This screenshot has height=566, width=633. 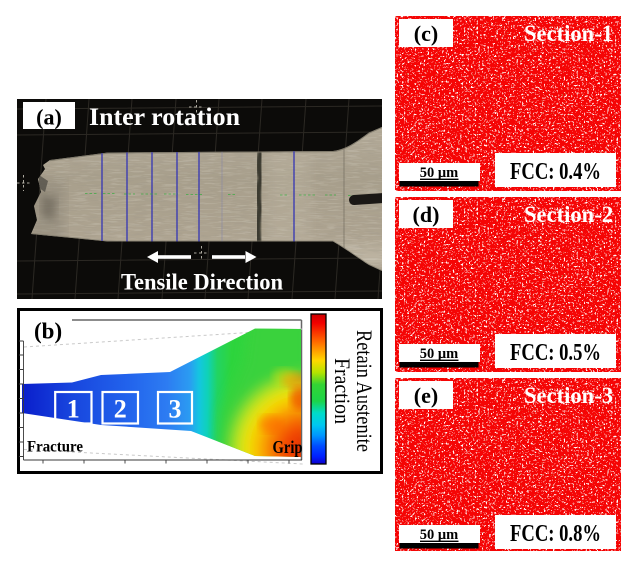 What do you see at coordinates (426, 214) in the screenshot?
I see `svg-text: (d)` at bounding box center [426, 214].